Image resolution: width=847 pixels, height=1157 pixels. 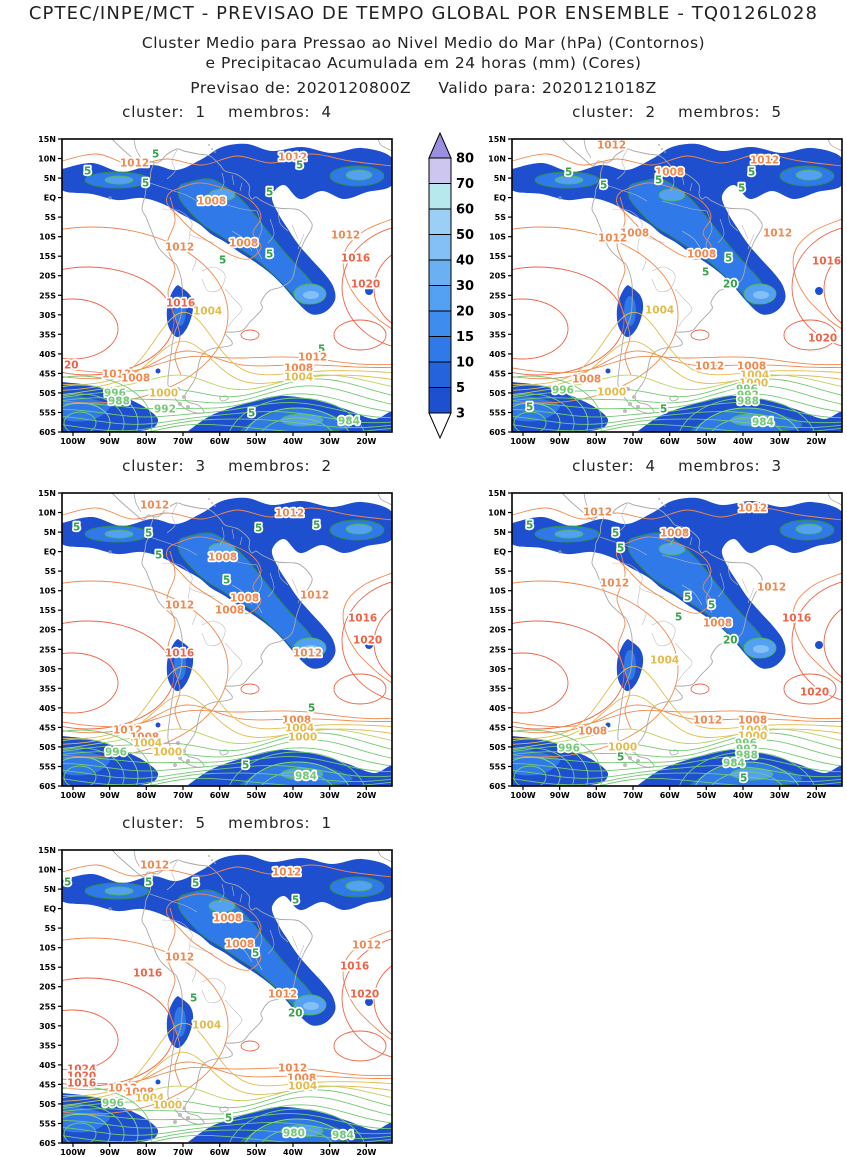 I want to click on isobar-1012-pacific-high, so click(x=595, y=669).